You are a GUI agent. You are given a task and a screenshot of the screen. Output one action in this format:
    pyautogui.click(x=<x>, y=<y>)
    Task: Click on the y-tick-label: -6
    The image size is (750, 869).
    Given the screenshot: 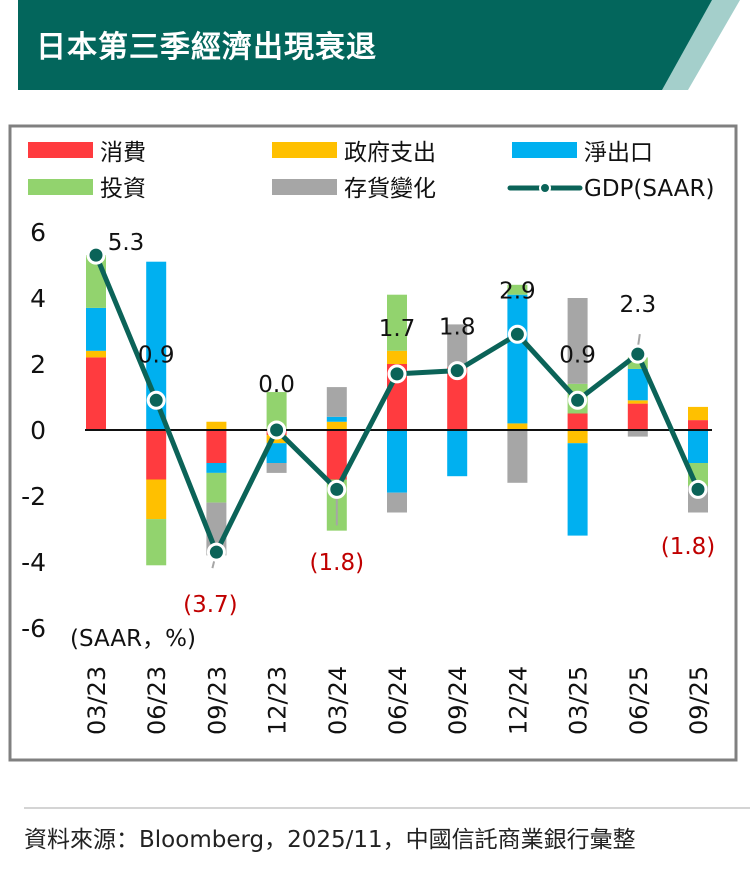 What is the action you would take?
    pyautogui.click(x=33, y=628)
    